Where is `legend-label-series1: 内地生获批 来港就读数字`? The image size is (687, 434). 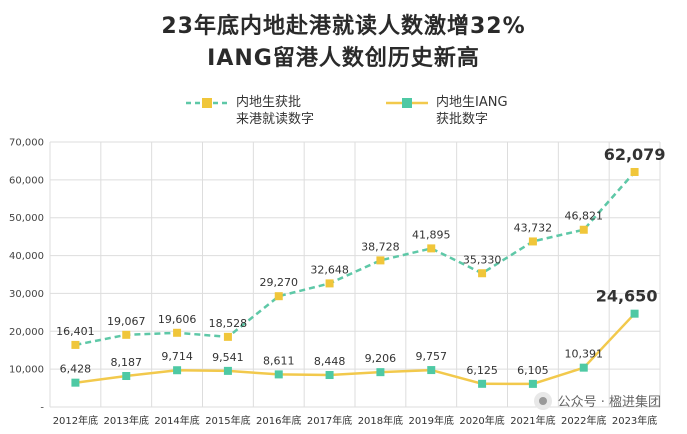 legend-label-series1: 内地生获批 来港就读数字 is located at coordinates (275, 111).